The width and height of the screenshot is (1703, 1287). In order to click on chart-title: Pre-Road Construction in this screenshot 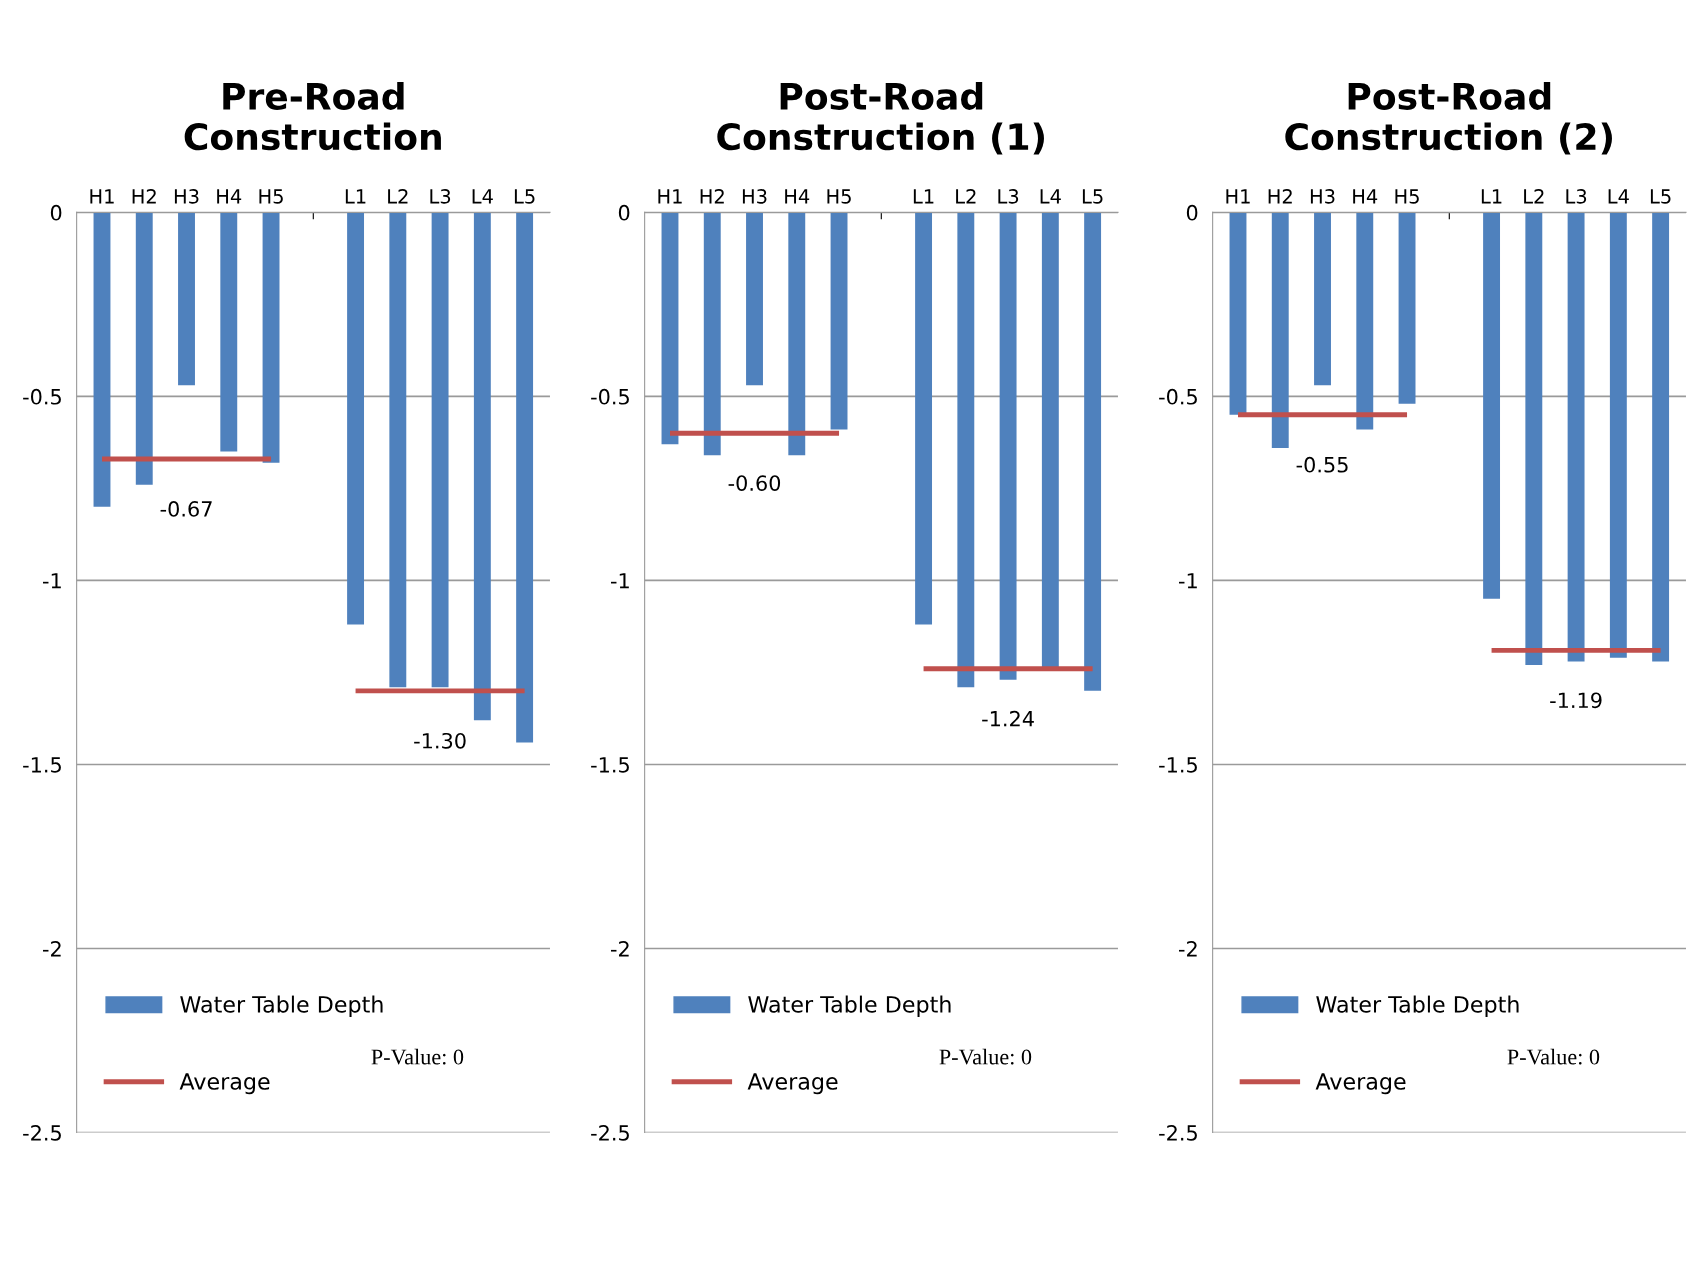, I will do `click(312, 116)`.